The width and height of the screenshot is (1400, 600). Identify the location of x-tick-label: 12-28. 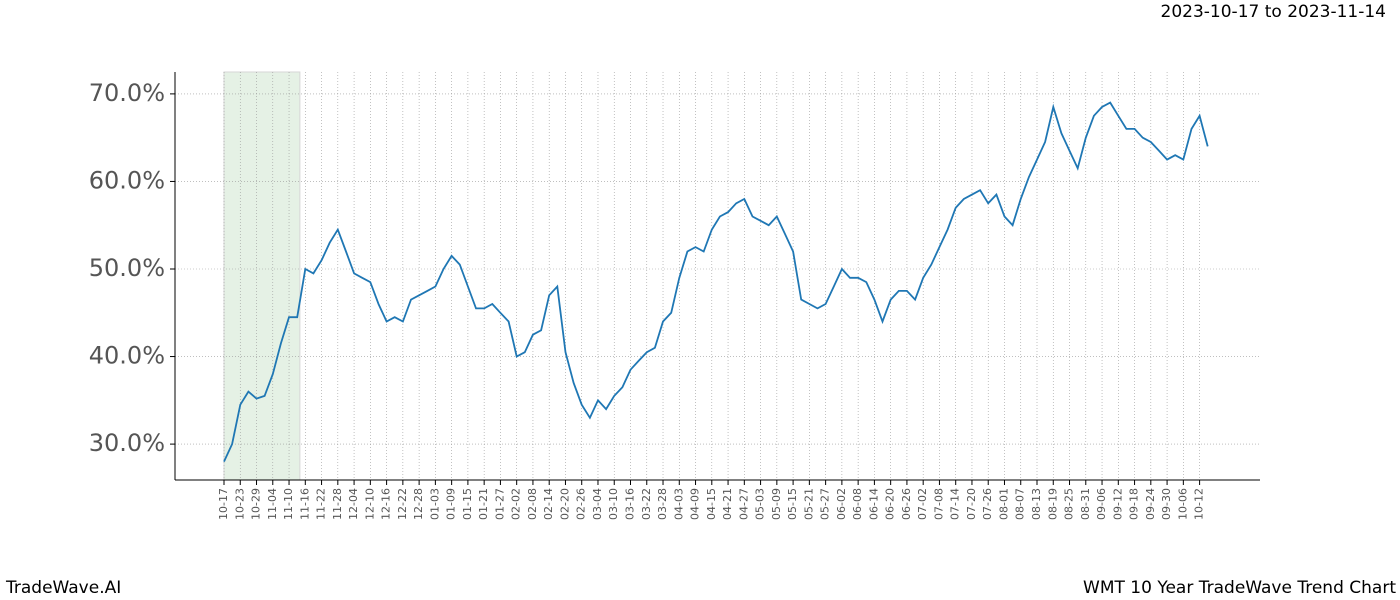
(418, 504).